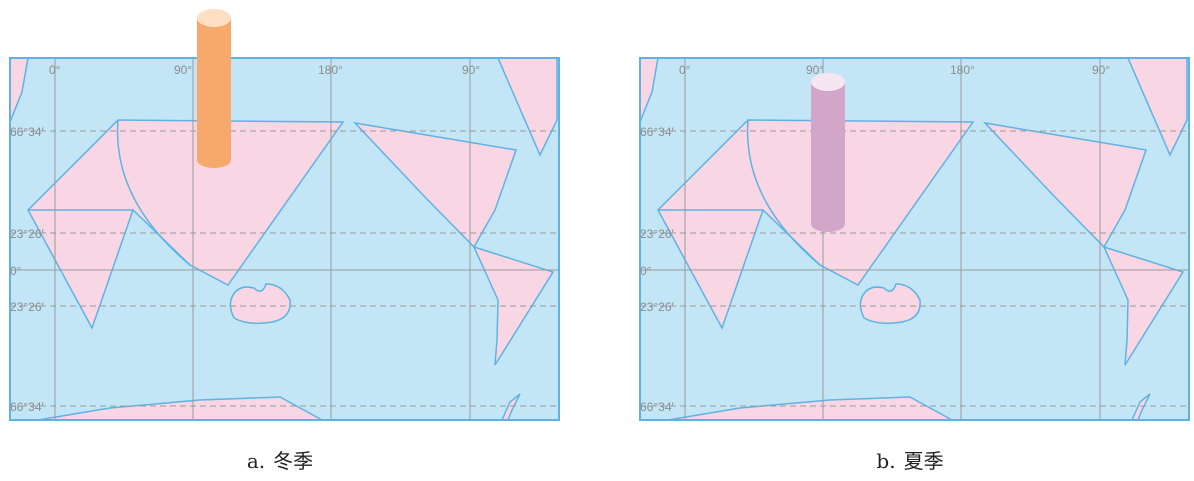  Describe the element at coordinates (293, 461) in the screenshot. I see `caption-text: 冬季` at that location.